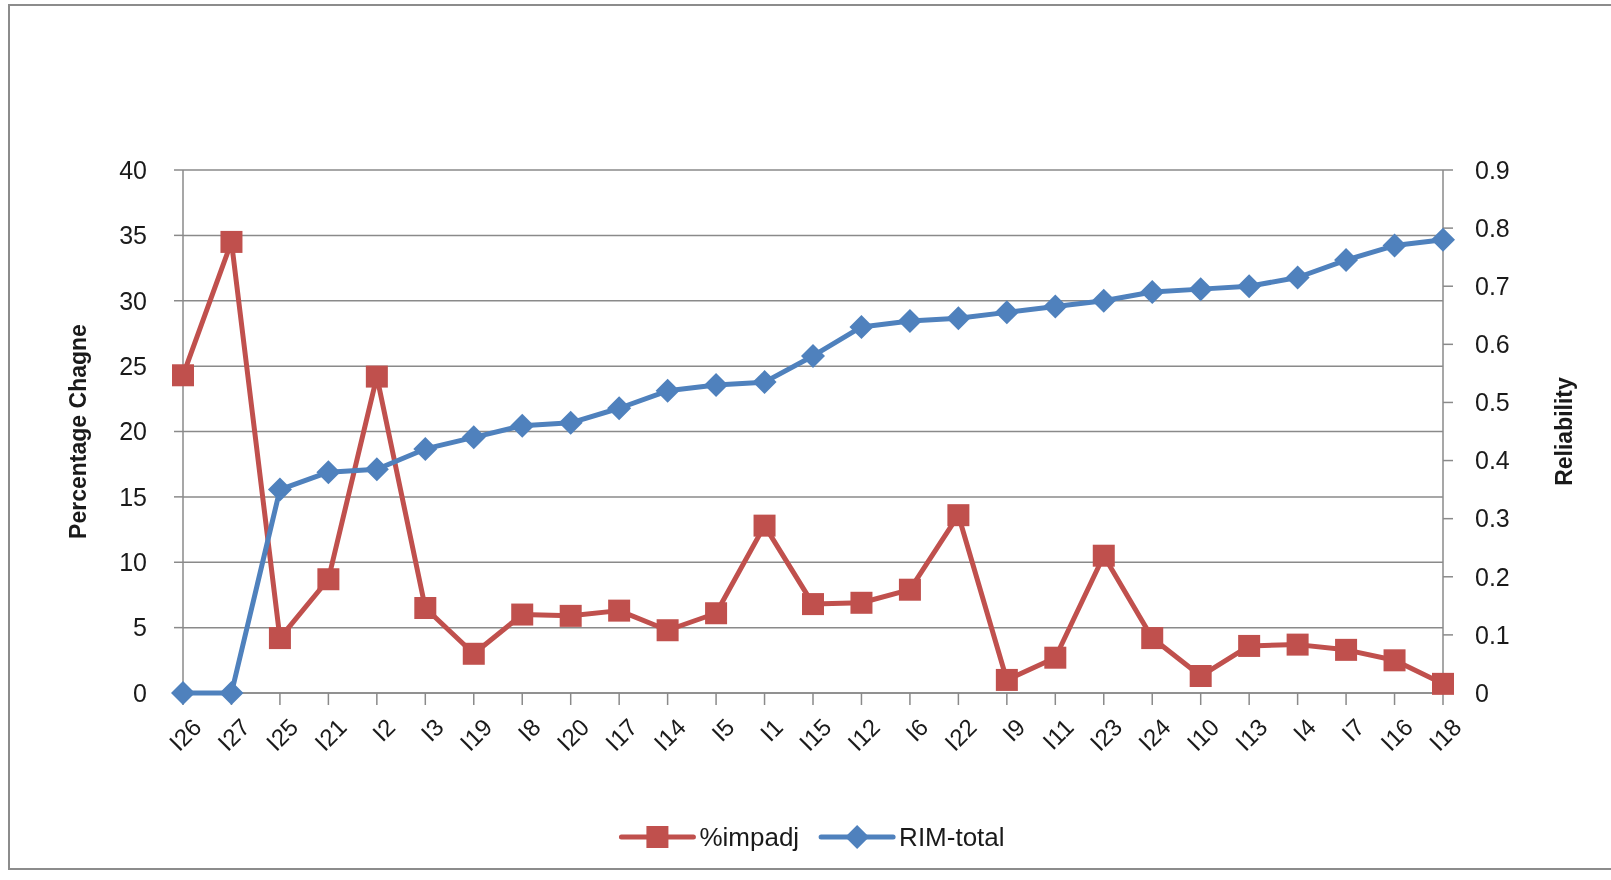 The width and height of the screenshot is (1611, 880). I want to click on y-tick-label: 20, so click(133, 431).